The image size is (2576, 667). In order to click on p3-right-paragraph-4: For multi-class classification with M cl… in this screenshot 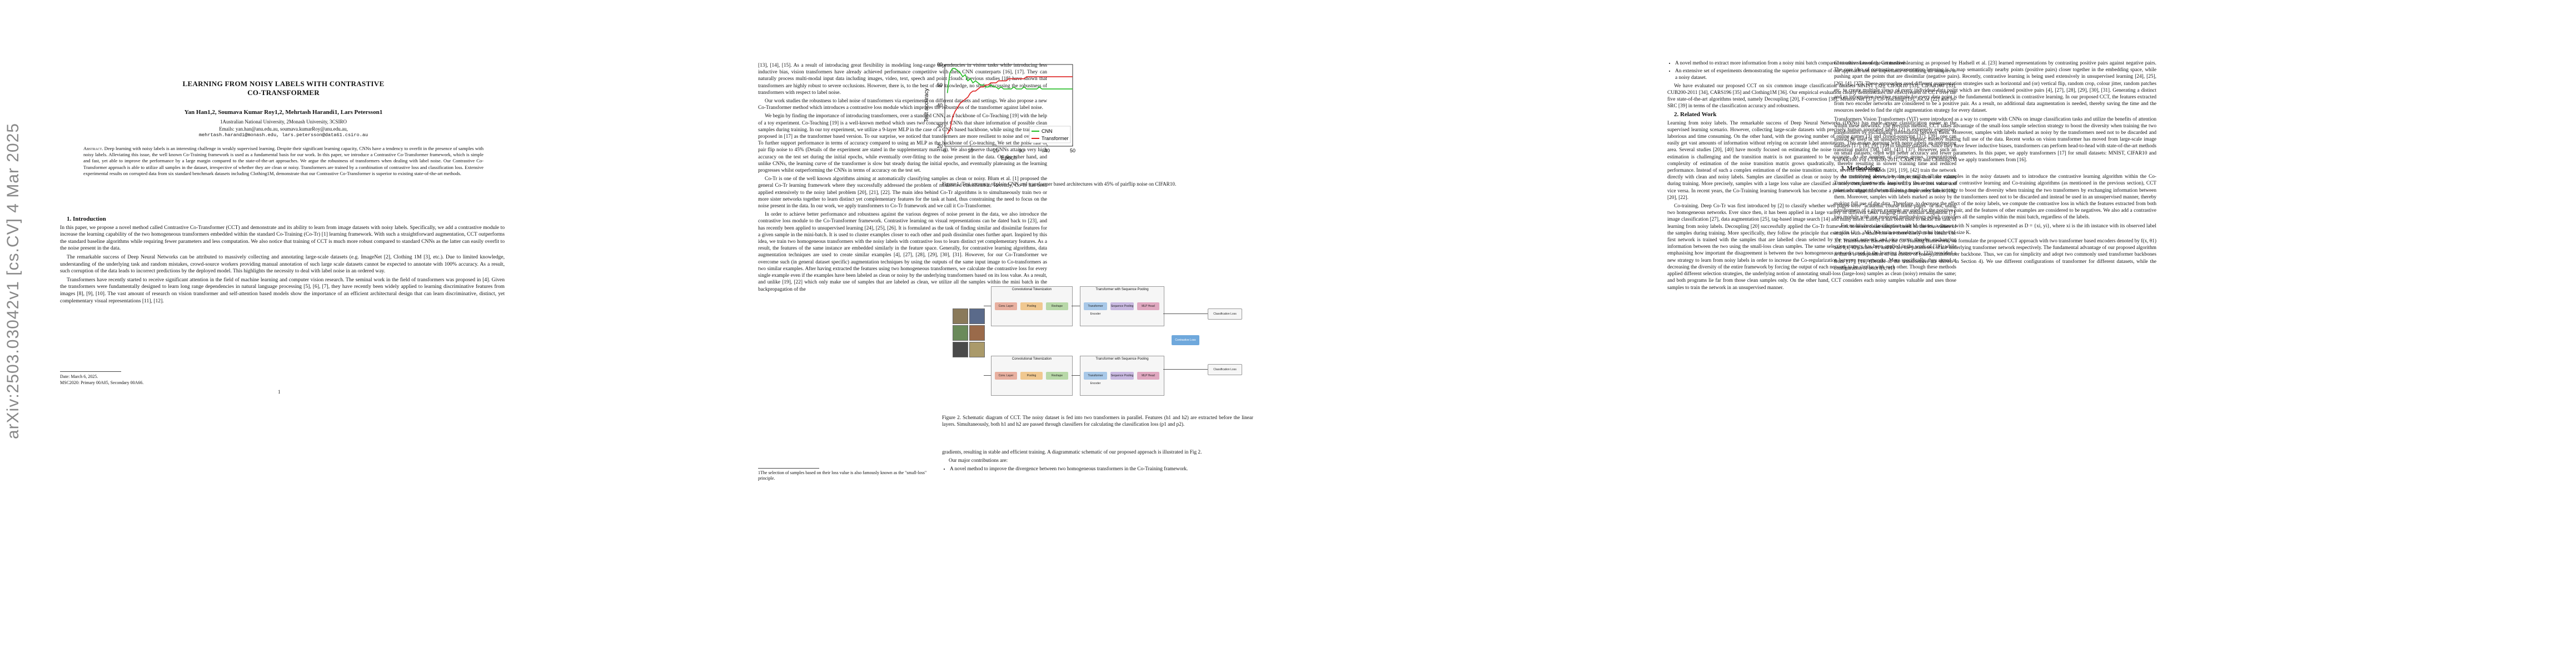, I will do `click(1995, 229)`.